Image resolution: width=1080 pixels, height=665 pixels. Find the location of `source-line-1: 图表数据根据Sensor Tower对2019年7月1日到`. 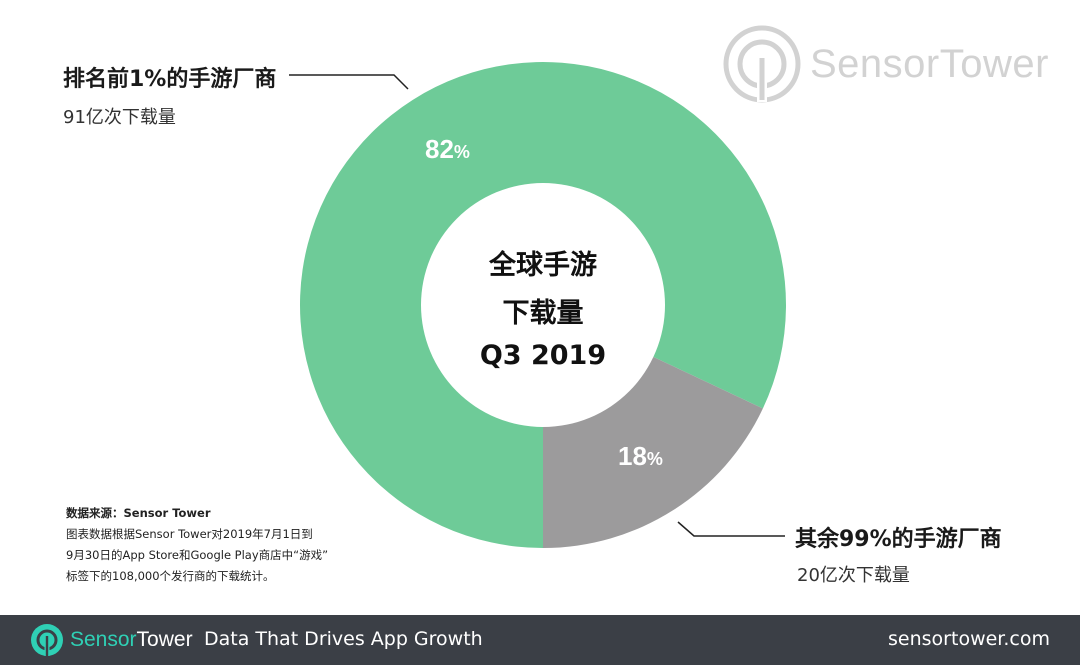

source-line-1: 图表数据根据Sensor Tower对2019年7月1日到 is located at coordinates (189, 534).